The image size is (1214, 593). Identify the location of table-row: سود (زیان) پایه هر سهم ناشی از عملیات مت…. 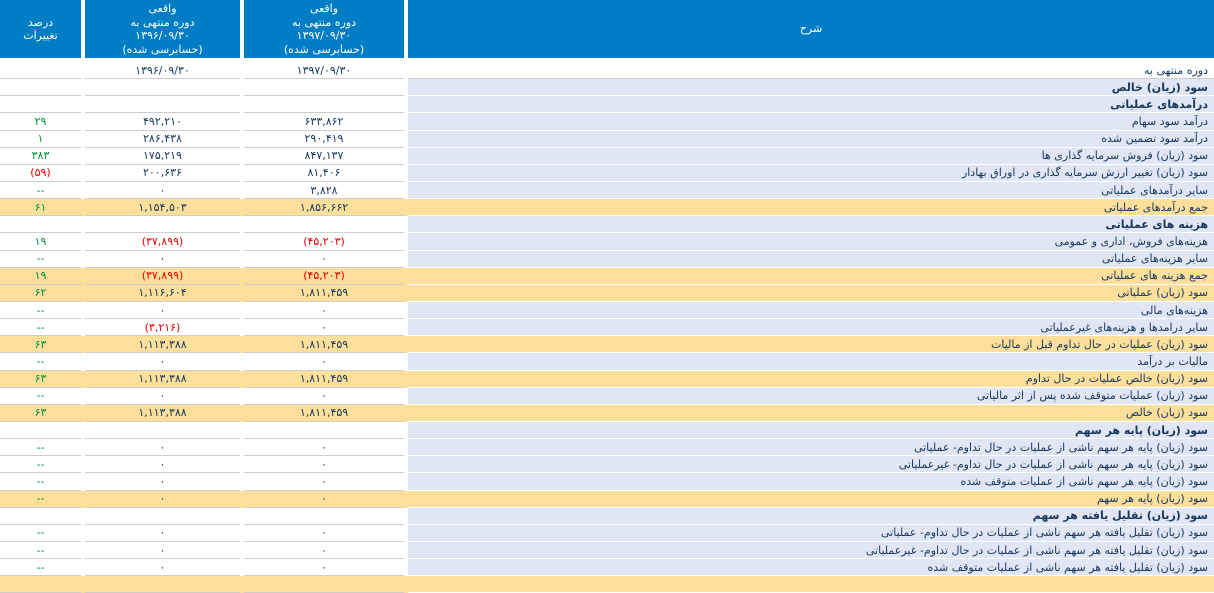
(607, 482).